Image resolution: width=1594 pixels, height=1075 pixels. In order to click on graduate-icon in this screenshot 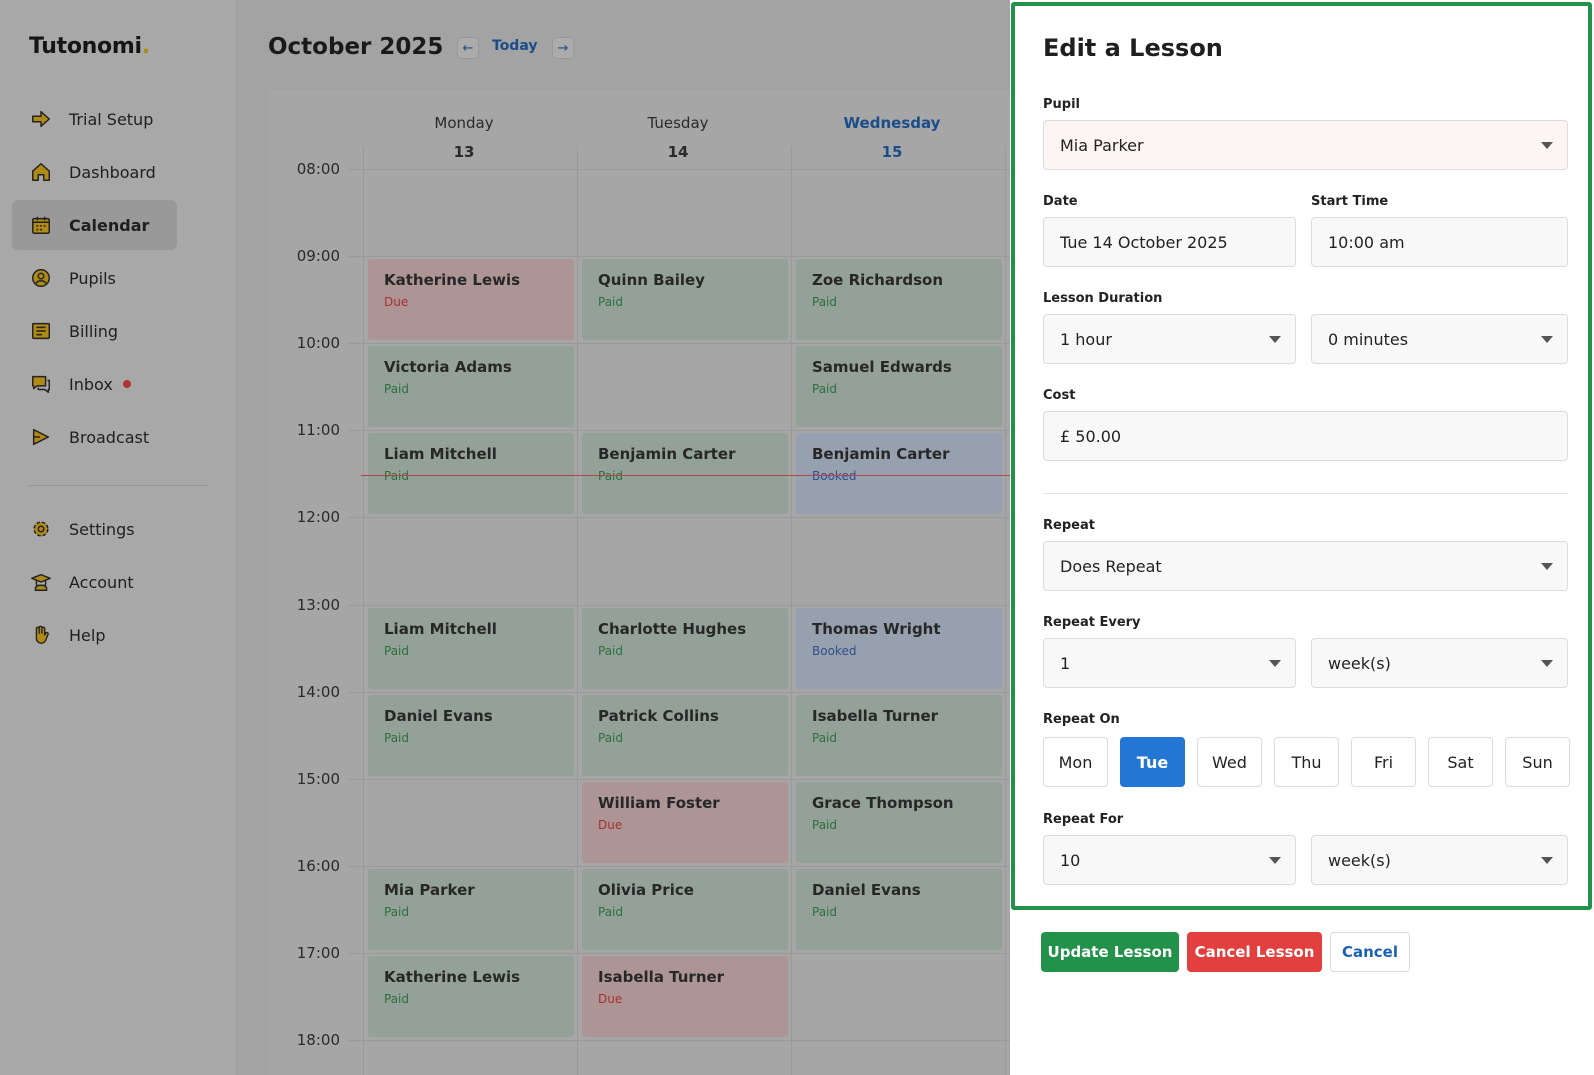, I will do `click(41, 582)`.